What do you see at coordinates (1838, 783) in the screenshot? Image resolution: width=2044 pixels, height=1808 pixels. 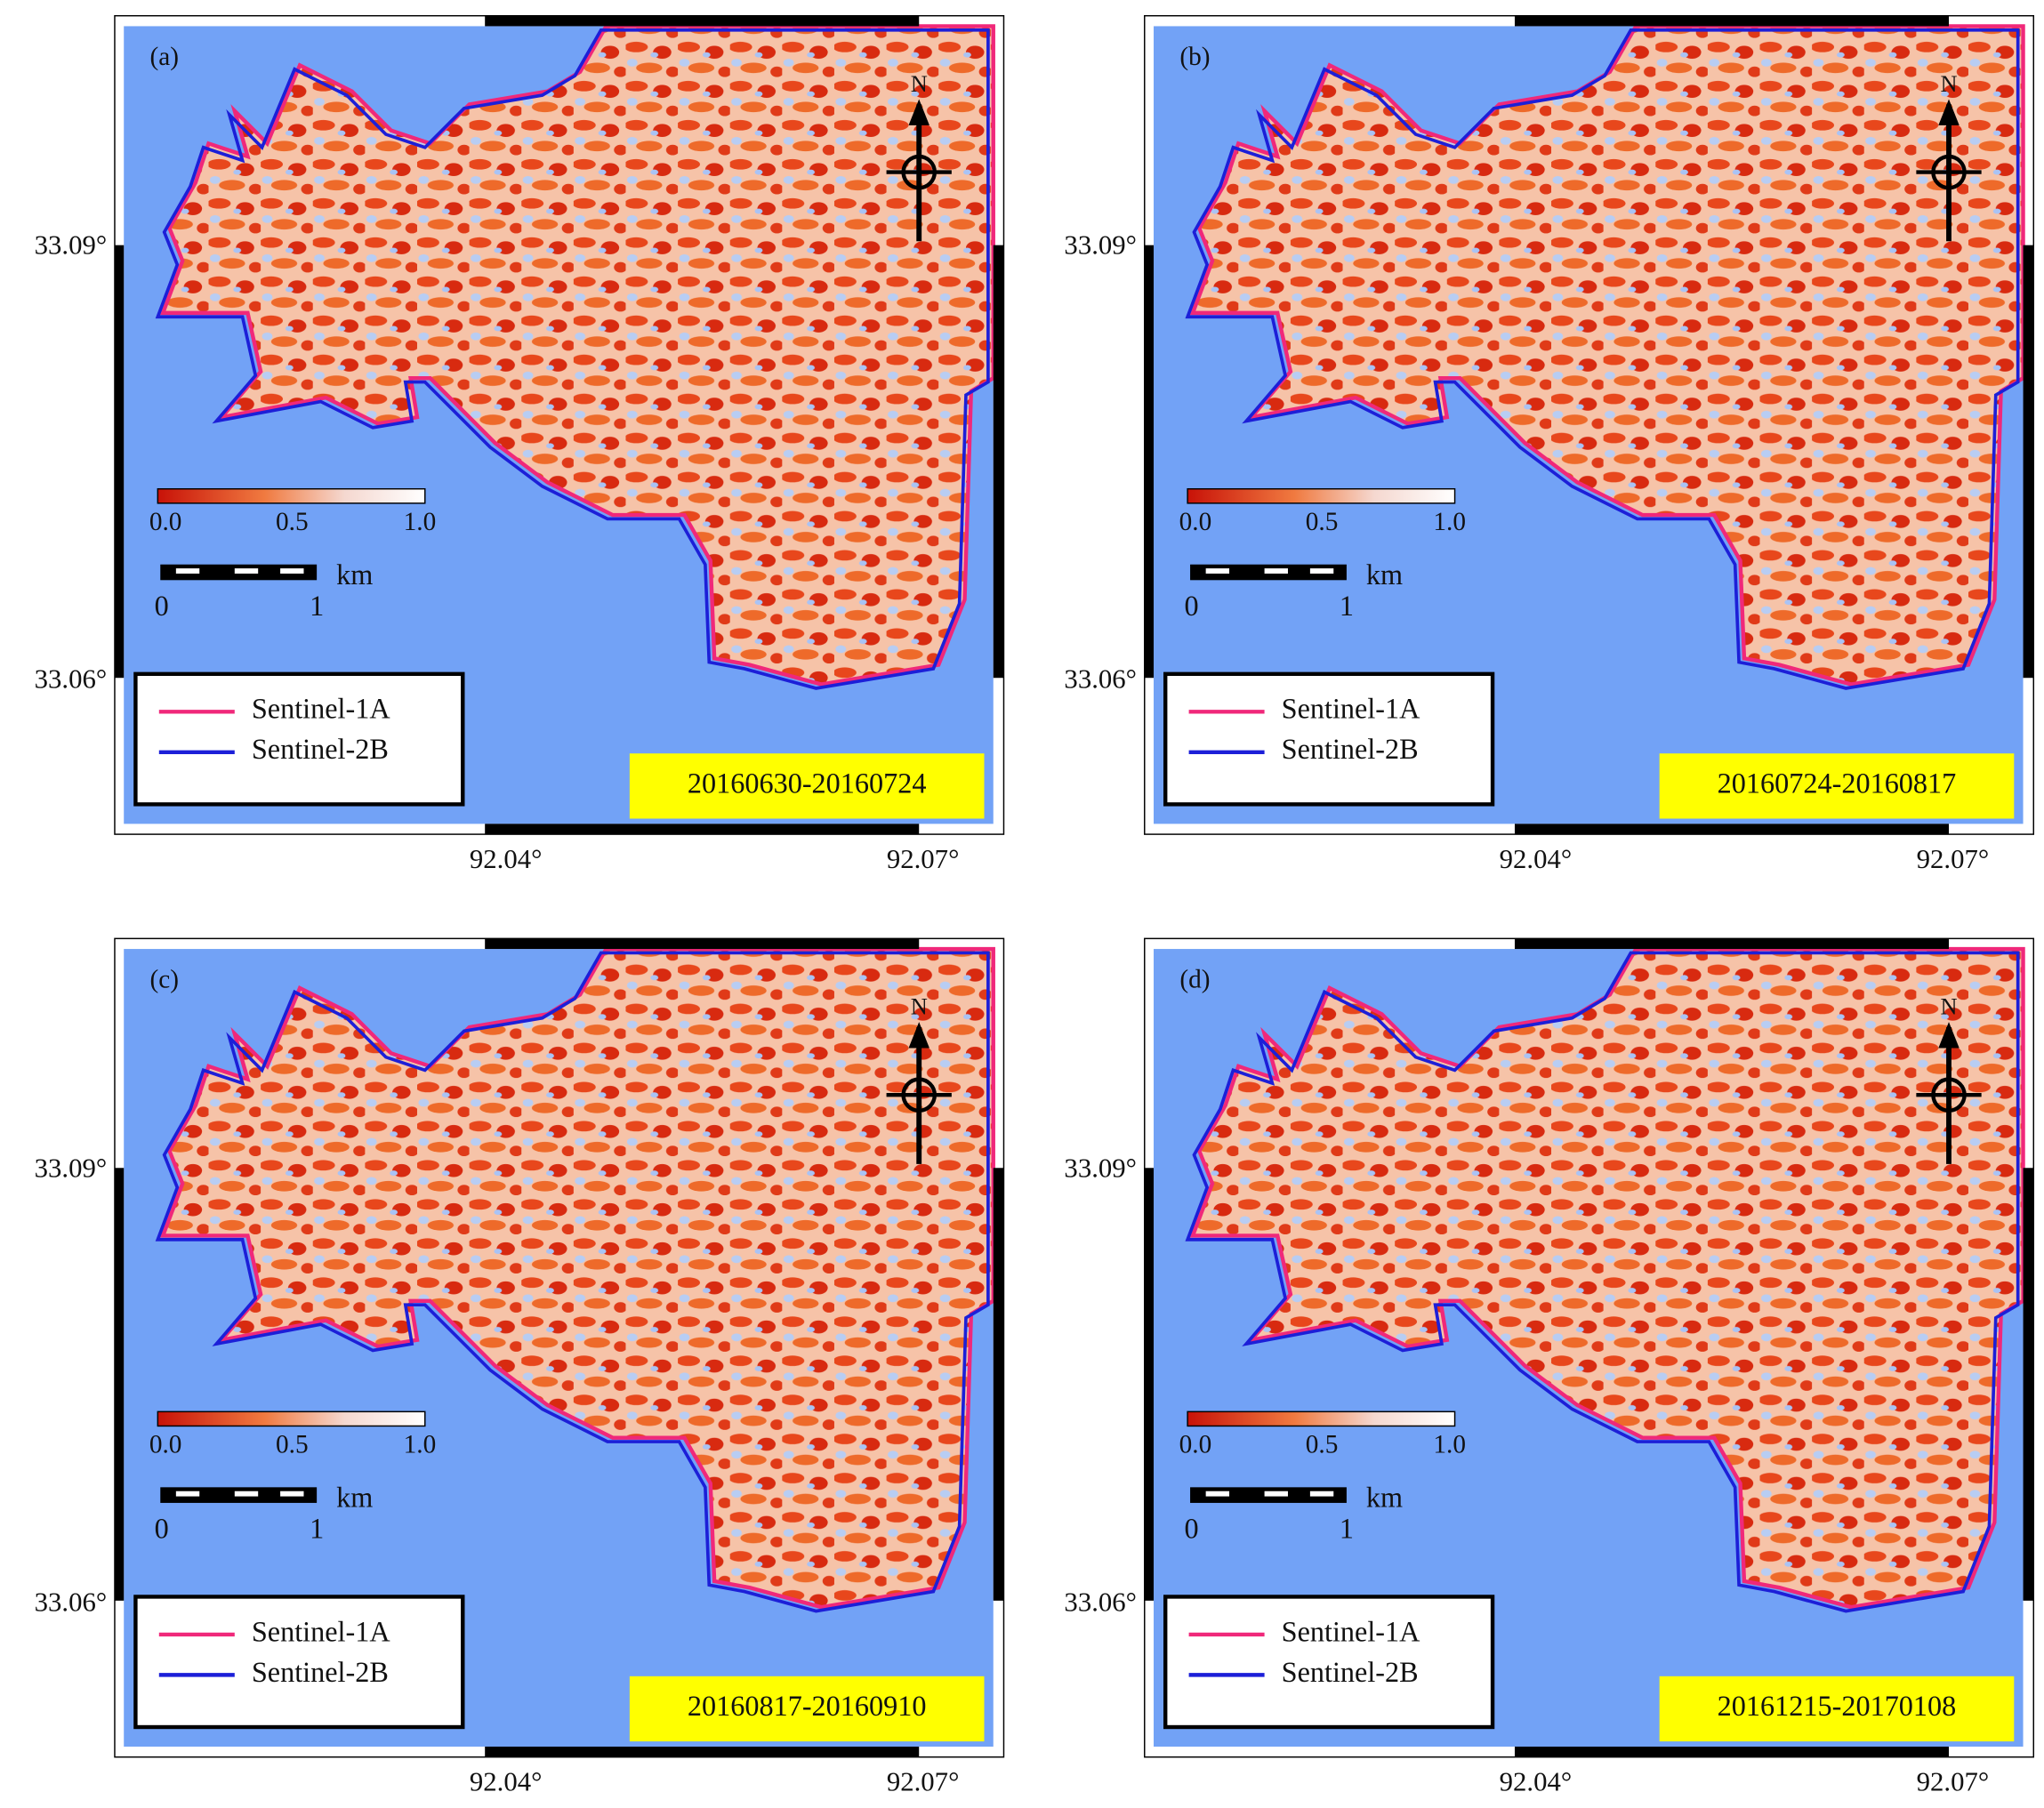 I see `date-label: 20160724-20160817` at bounding box center [1838, 783].